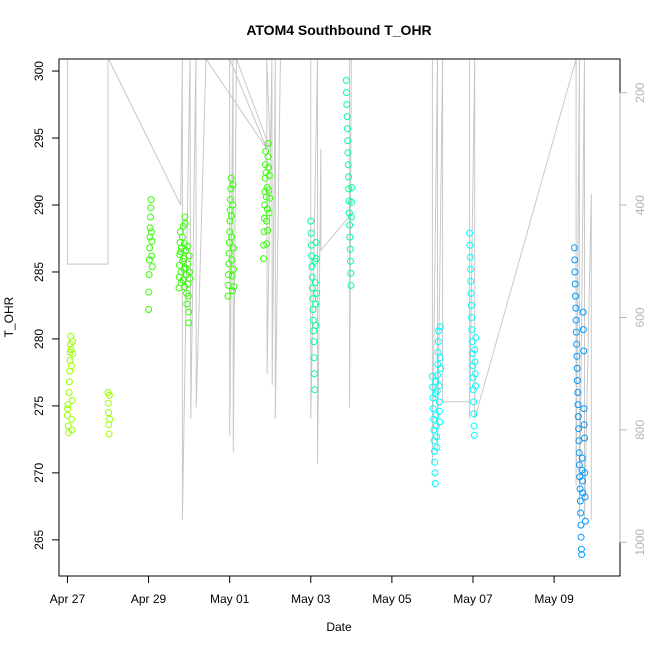 This screenshot has height=650, width=650. Describe the element at coordinates (473, 599) in the screenshot. I see `x-tick-label: May 07` at that location.